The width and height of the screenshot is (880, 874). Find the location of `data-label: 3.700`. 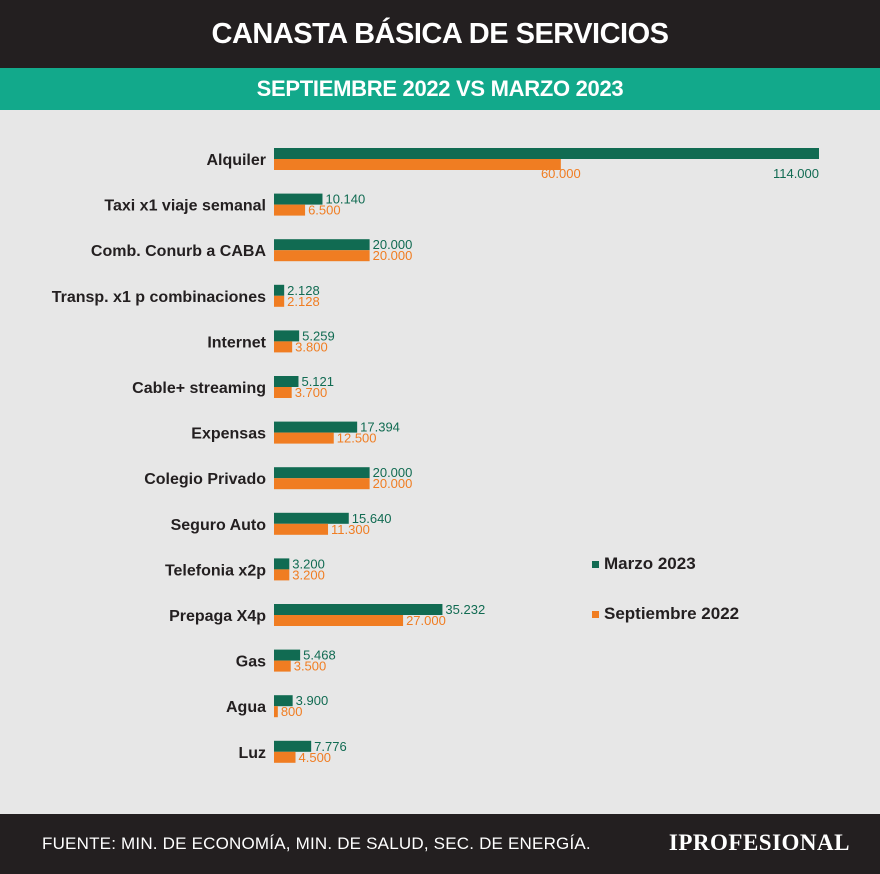

data-label: 3.700 is located at coordinates (311, 392).